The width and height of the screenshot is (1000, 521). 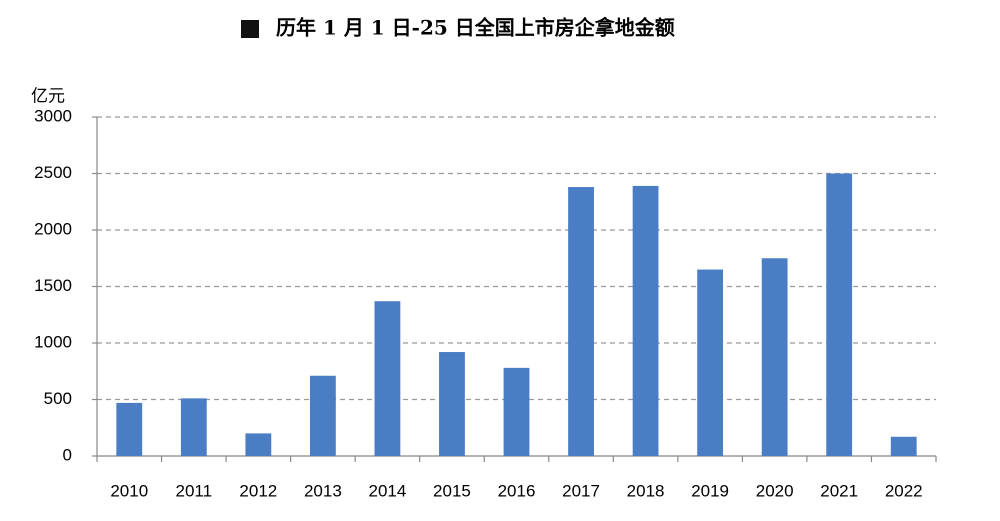 I want to click on y-tick-label: 2000, so click(x=53, y=228).